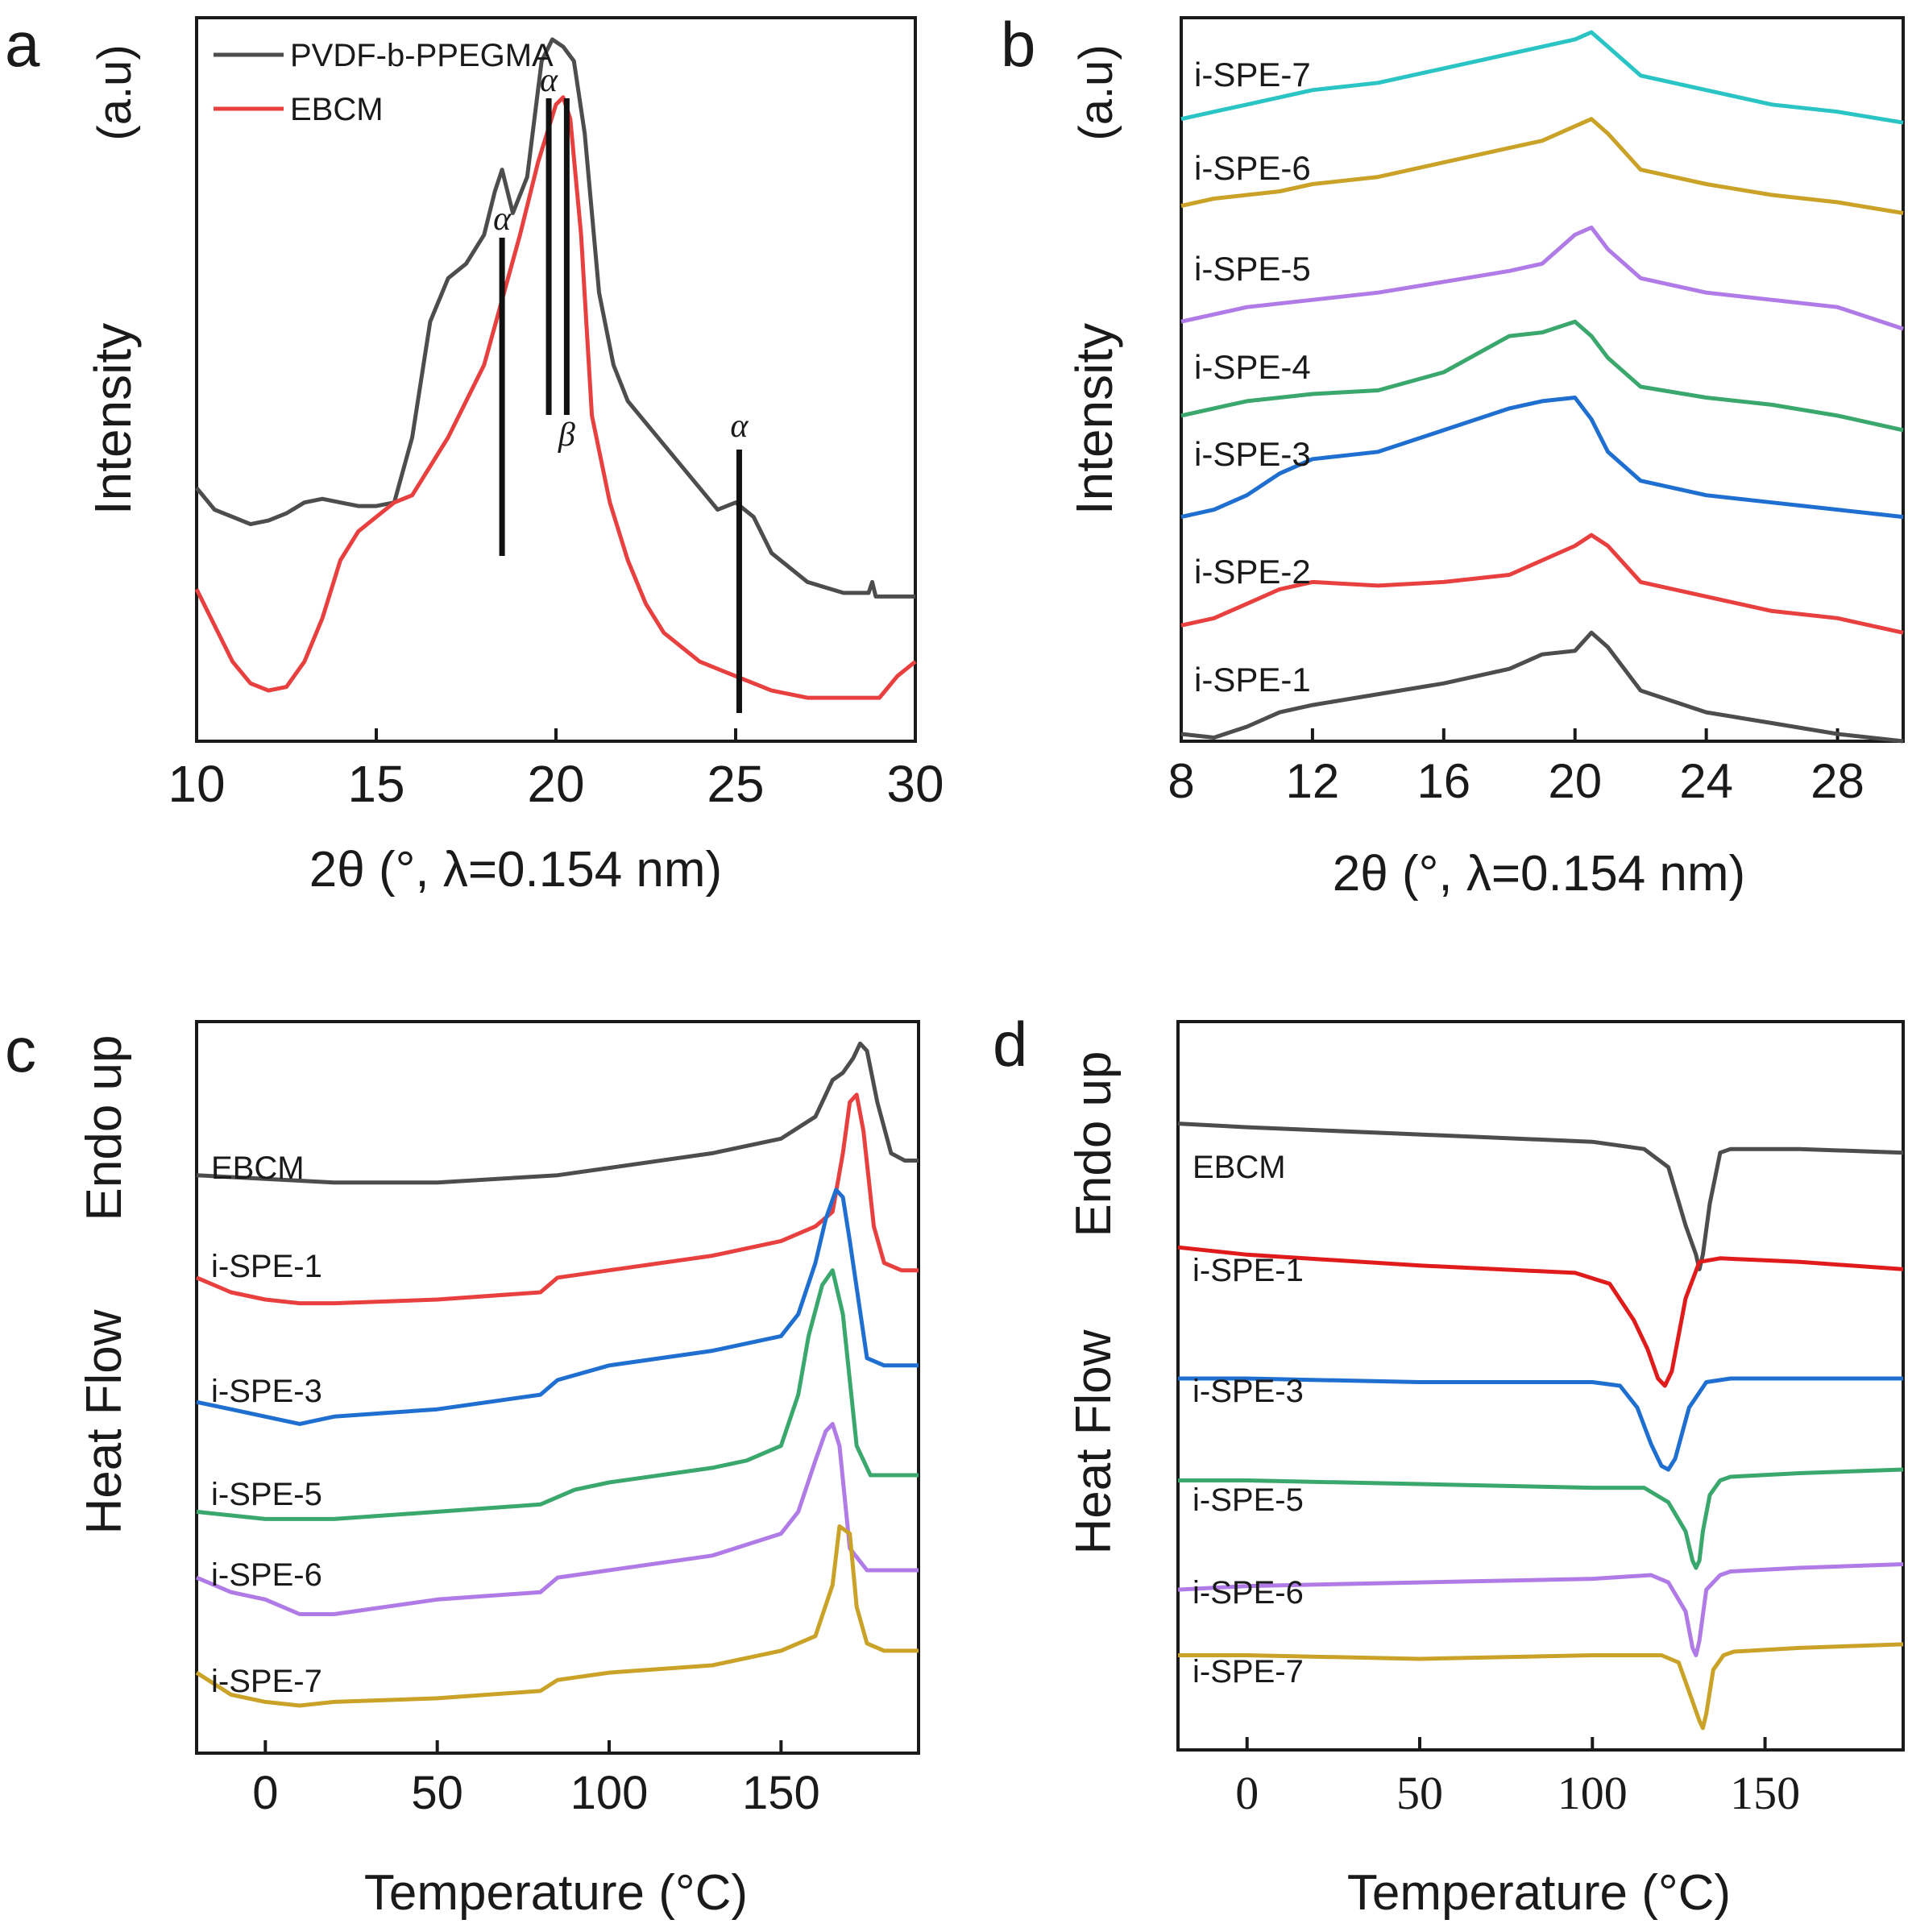 The height and width of the screenshot is (1932, 1908). I want to click on panel-b-xlabel: 2θ (°, λ=0.154 nm), so click(1539, 874).